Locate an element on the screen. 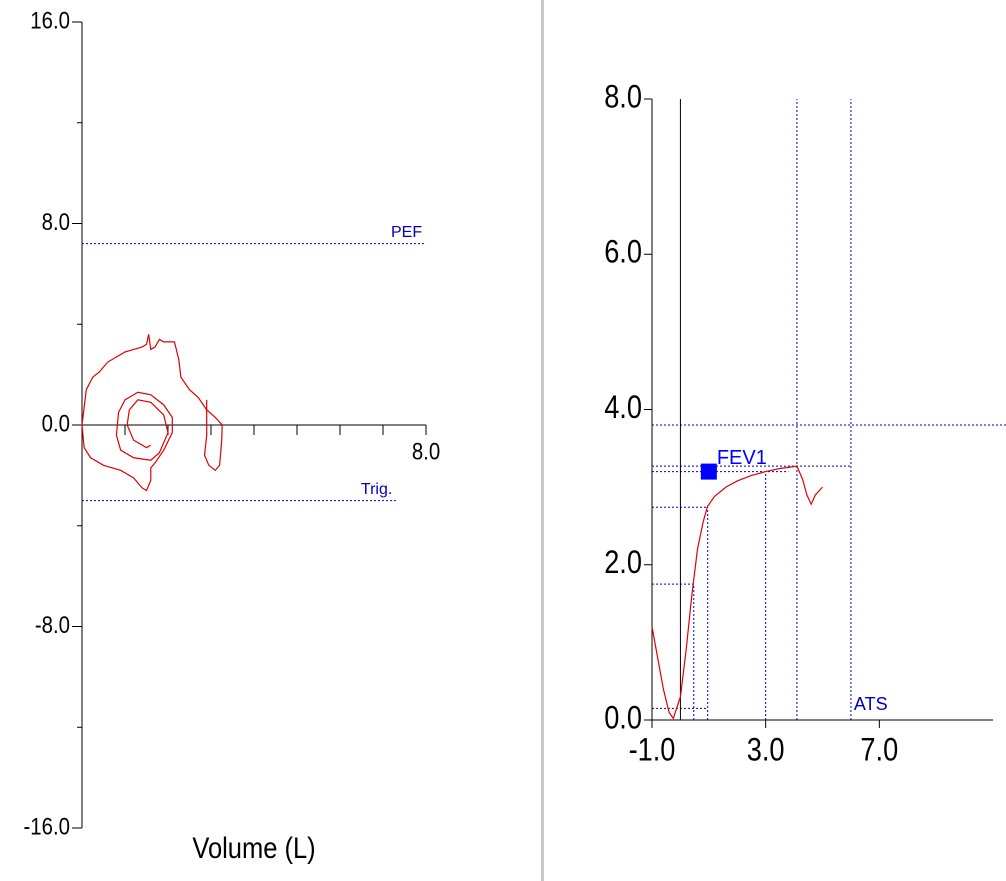  reference-label: PEF is located at coordinates (406, 232).